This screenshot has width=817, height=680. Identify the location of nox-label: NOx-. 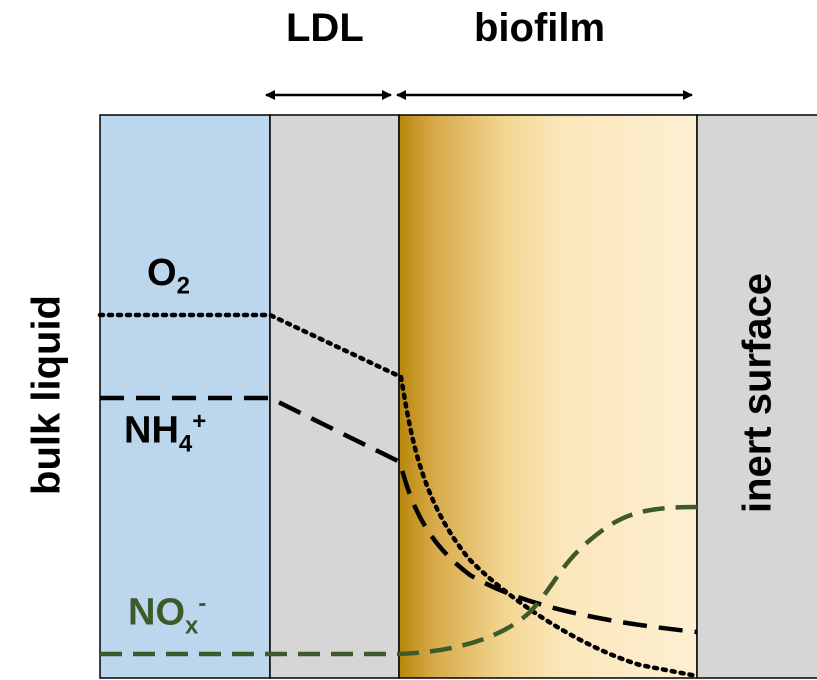
(167, 615).